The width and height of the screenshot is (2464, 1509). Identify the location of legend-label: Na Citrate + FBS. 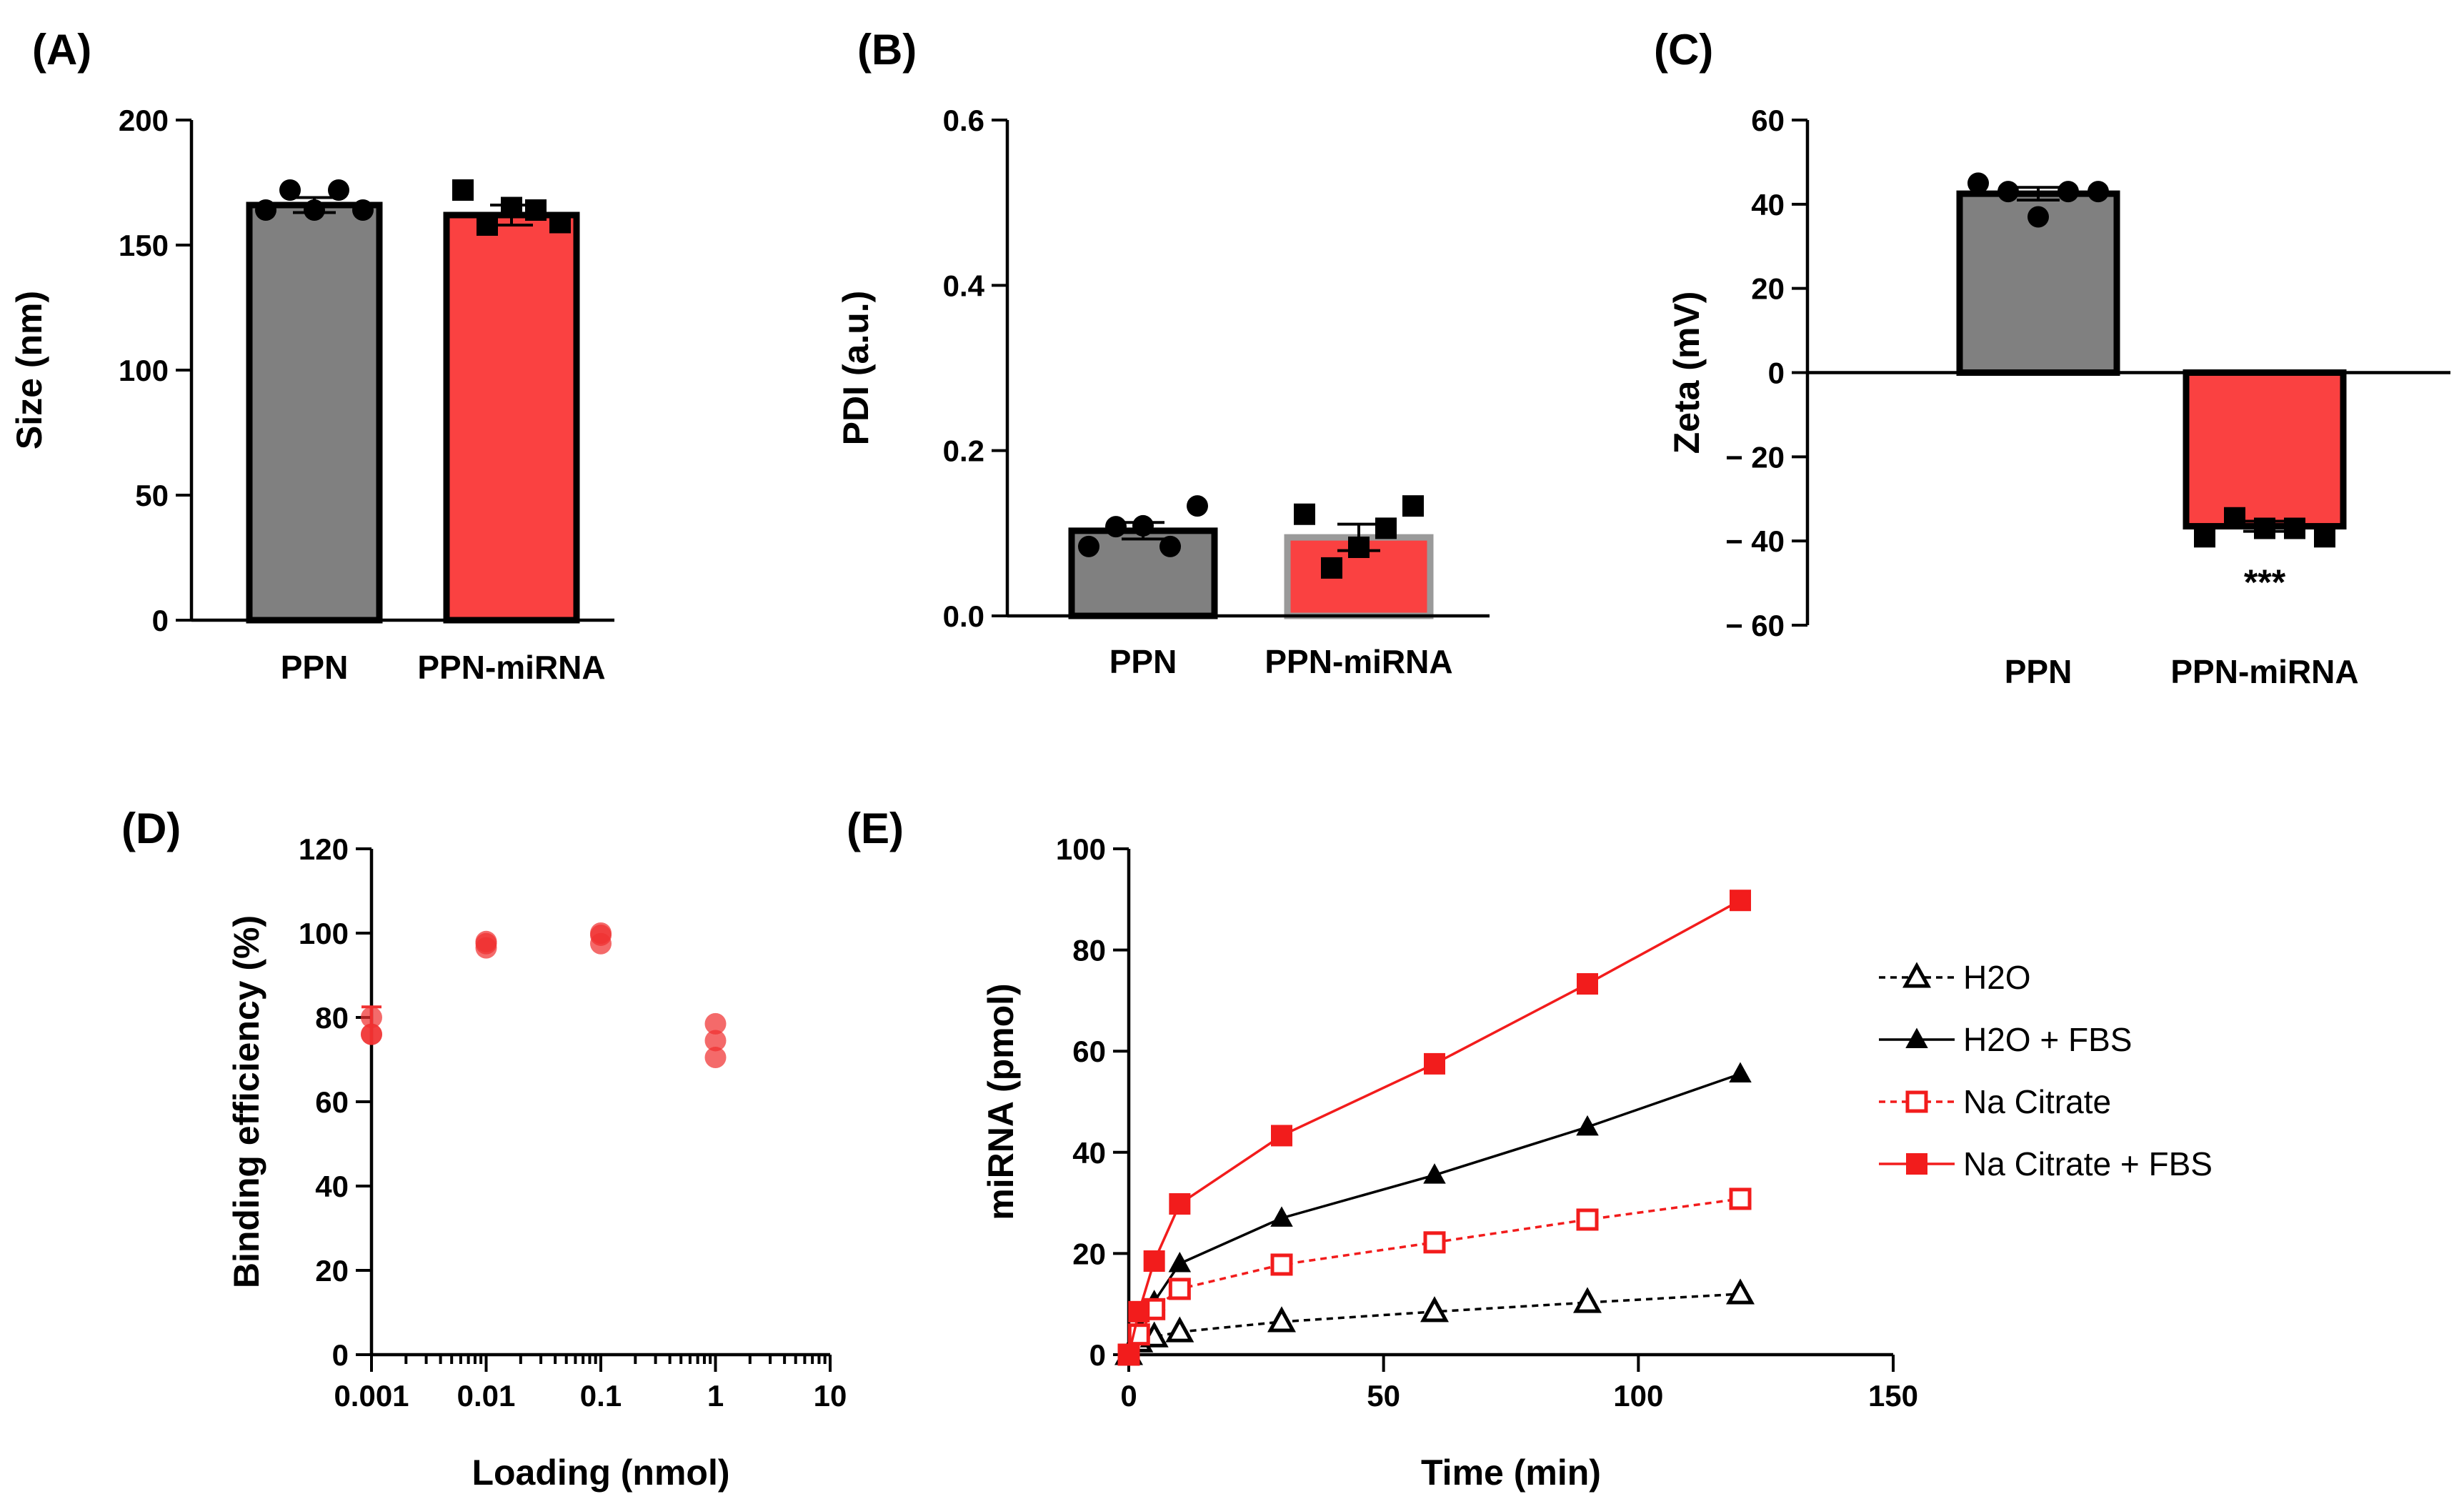
(2088, 1163).